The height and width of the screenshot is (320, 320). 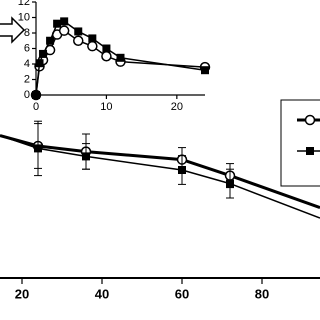 I want to click on x-tick-label: 60, so click(x=182, y=293).